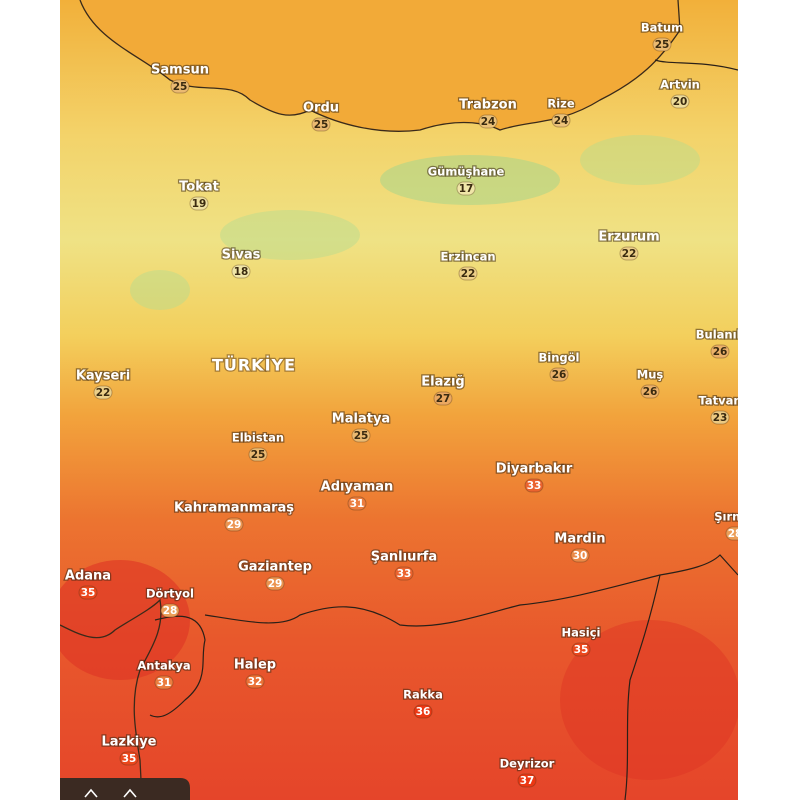 The image size is (800, 800). What do you see at coordinates (180, 70) in the screenshot?
I see `city-name: Samsun` at bounding box center [180, 70].